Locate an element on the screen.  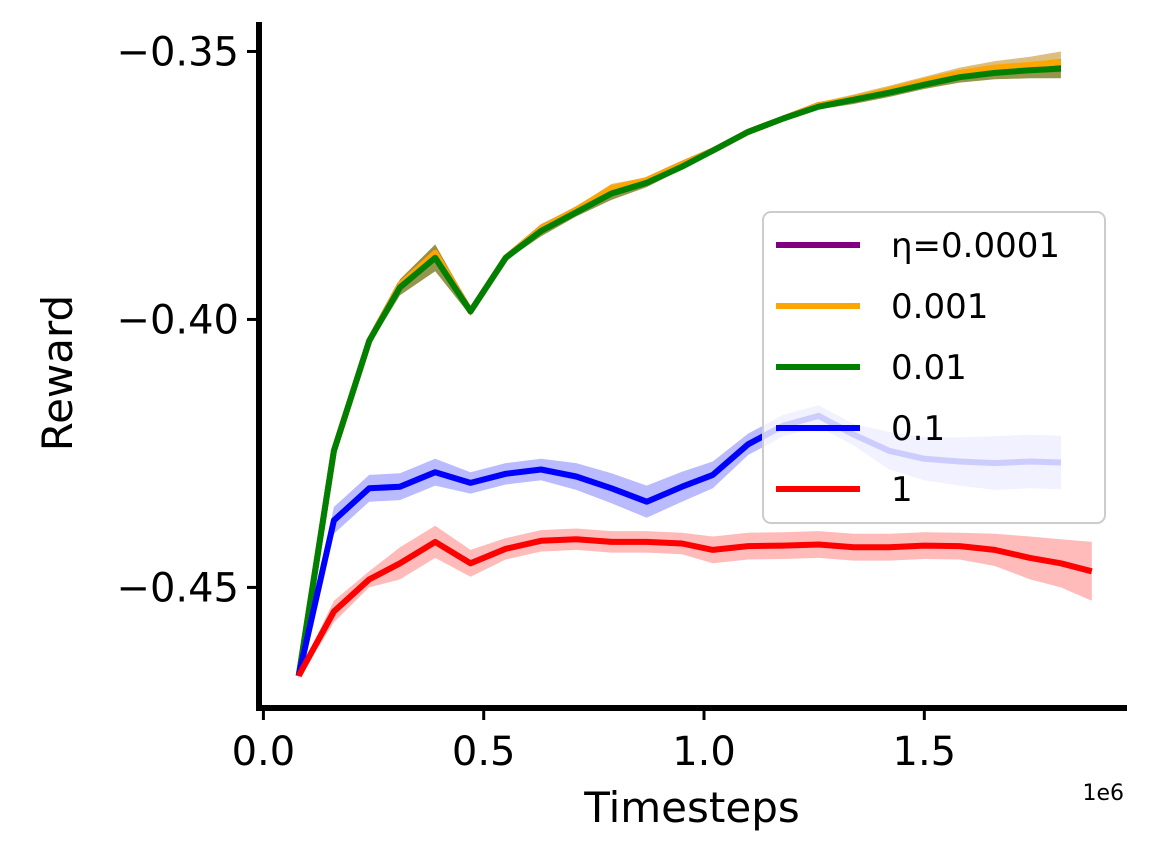
x-tick-label: 1.5 is located at coordinates (925, 752).